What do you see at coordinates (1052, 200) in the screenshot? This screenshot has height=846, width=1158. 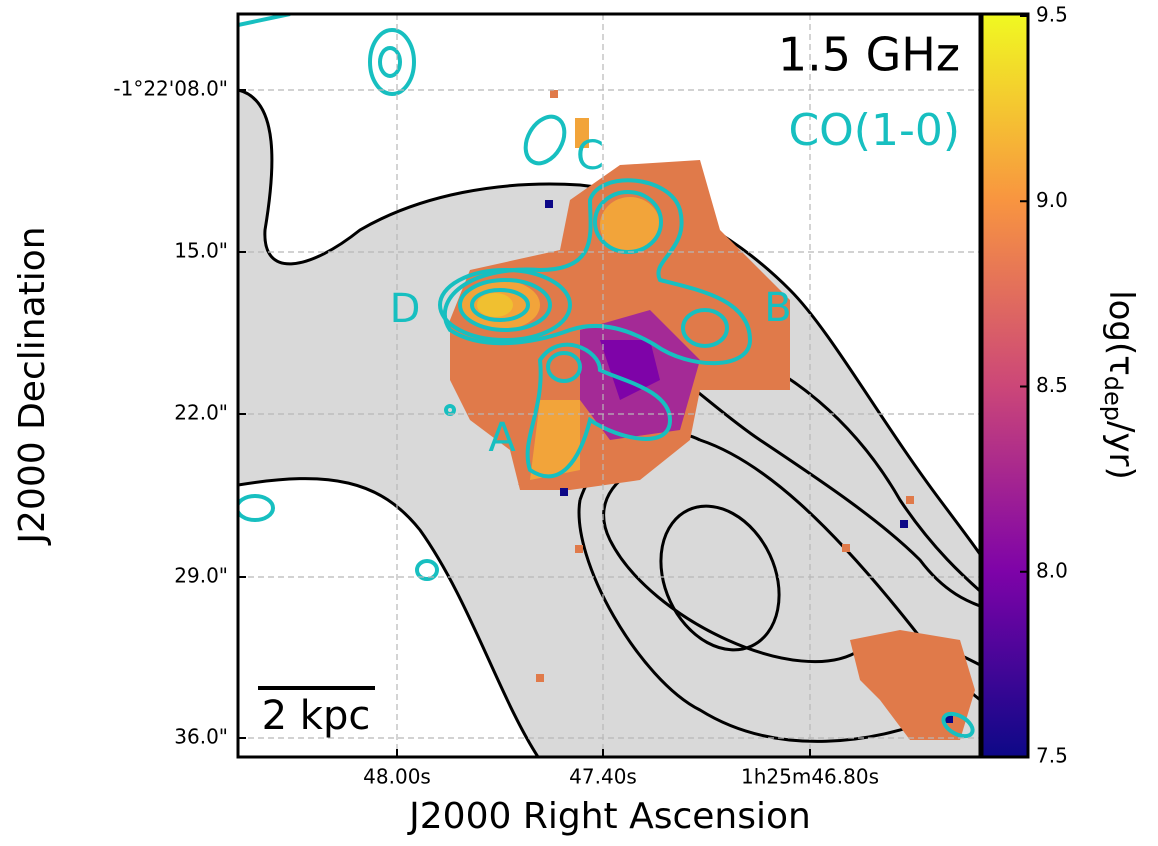 I see `colorbar-tick-label: 9.0` at bounding box center [1052, 200].